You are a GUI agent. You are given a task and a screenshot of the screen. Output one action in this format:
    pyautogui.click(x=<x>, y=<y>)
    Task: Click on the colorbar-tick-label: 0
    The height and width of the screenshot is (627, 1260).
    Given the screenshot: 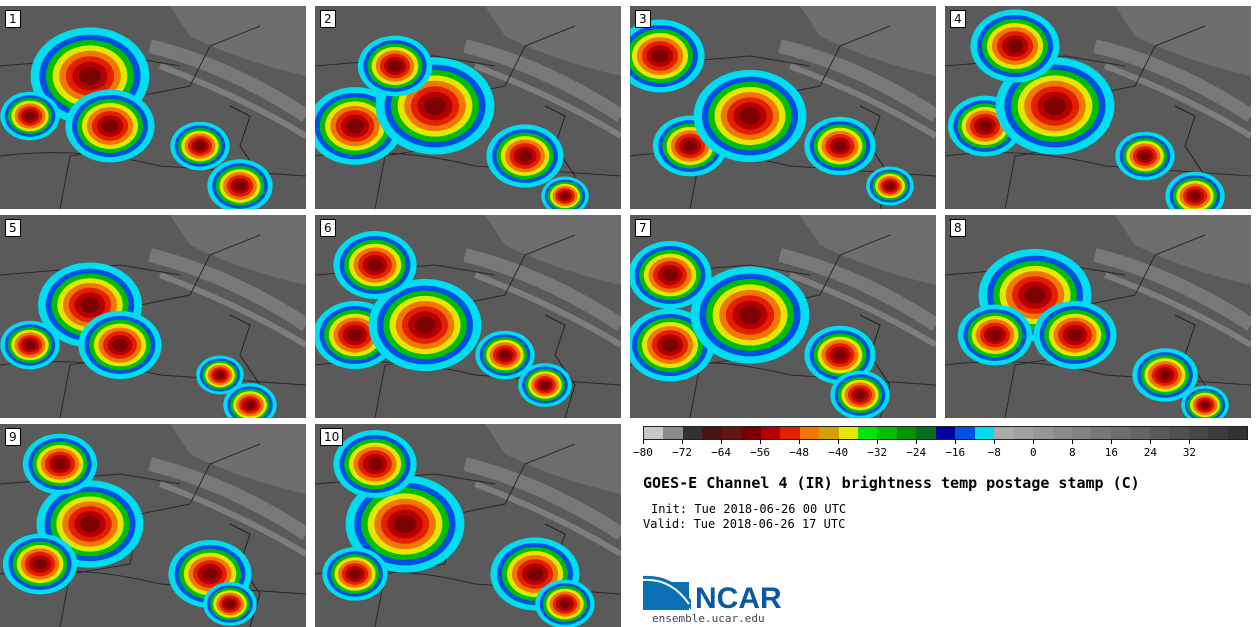 What is the action you would take?
    pyautogui.click(x=1033, y=452)
    